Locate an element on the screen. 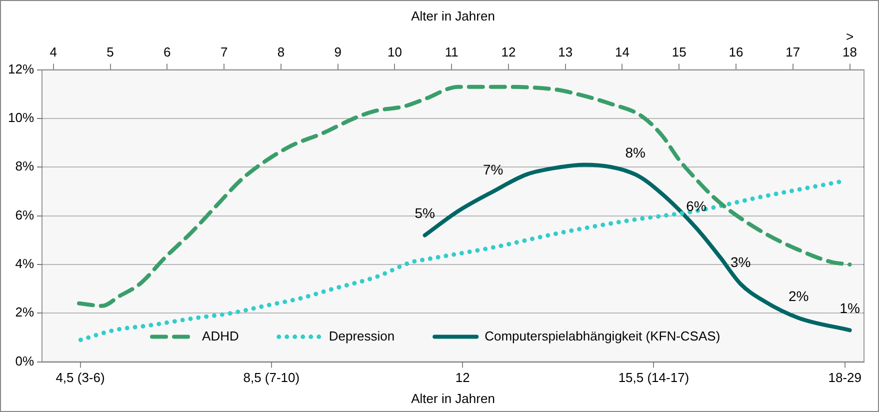 This screenshot has width=879, height=412. data-label: 5% is located at coordinates (424, 213).